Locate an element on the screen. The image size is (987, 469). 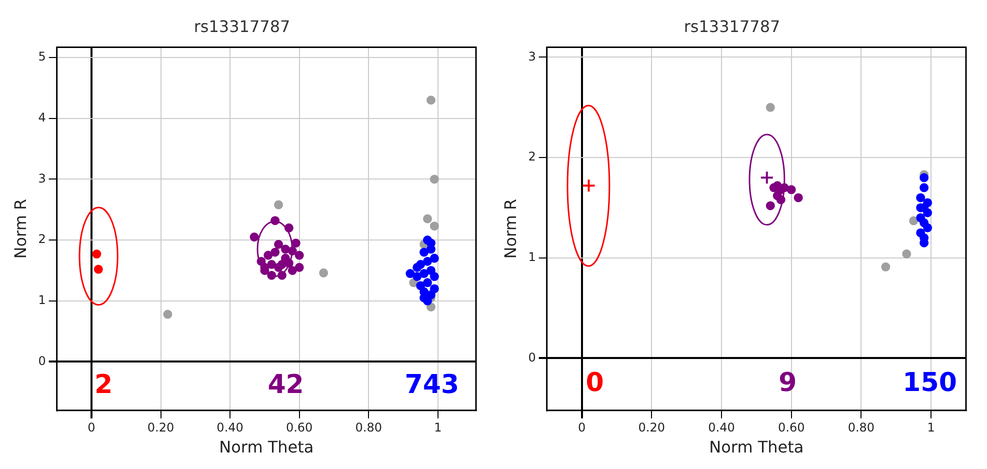
annotation: 150 is located at coordinates (929, 383).